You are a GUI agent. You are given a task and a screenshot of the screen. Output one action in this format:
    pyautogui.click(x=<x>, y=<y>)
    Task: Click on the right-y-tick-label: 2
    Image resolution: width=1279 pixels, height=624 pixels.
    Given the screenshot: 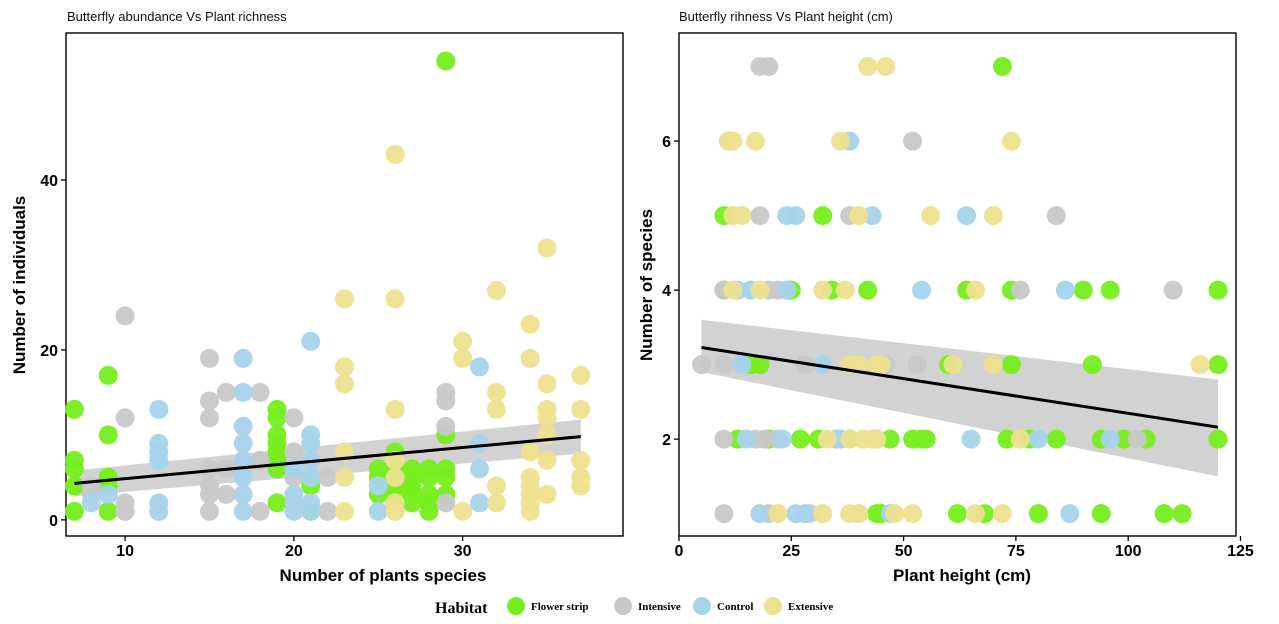 What is the action you would take?
    pyautogui.click(x=666, y=440)
    